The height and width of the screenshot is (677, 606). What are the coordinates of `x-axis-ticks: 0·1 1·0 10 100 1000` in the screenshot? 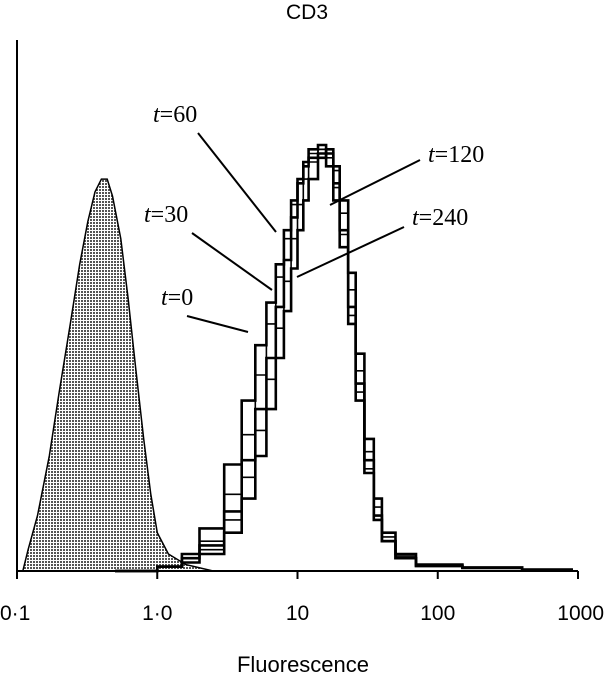 It's located at (302, 598).